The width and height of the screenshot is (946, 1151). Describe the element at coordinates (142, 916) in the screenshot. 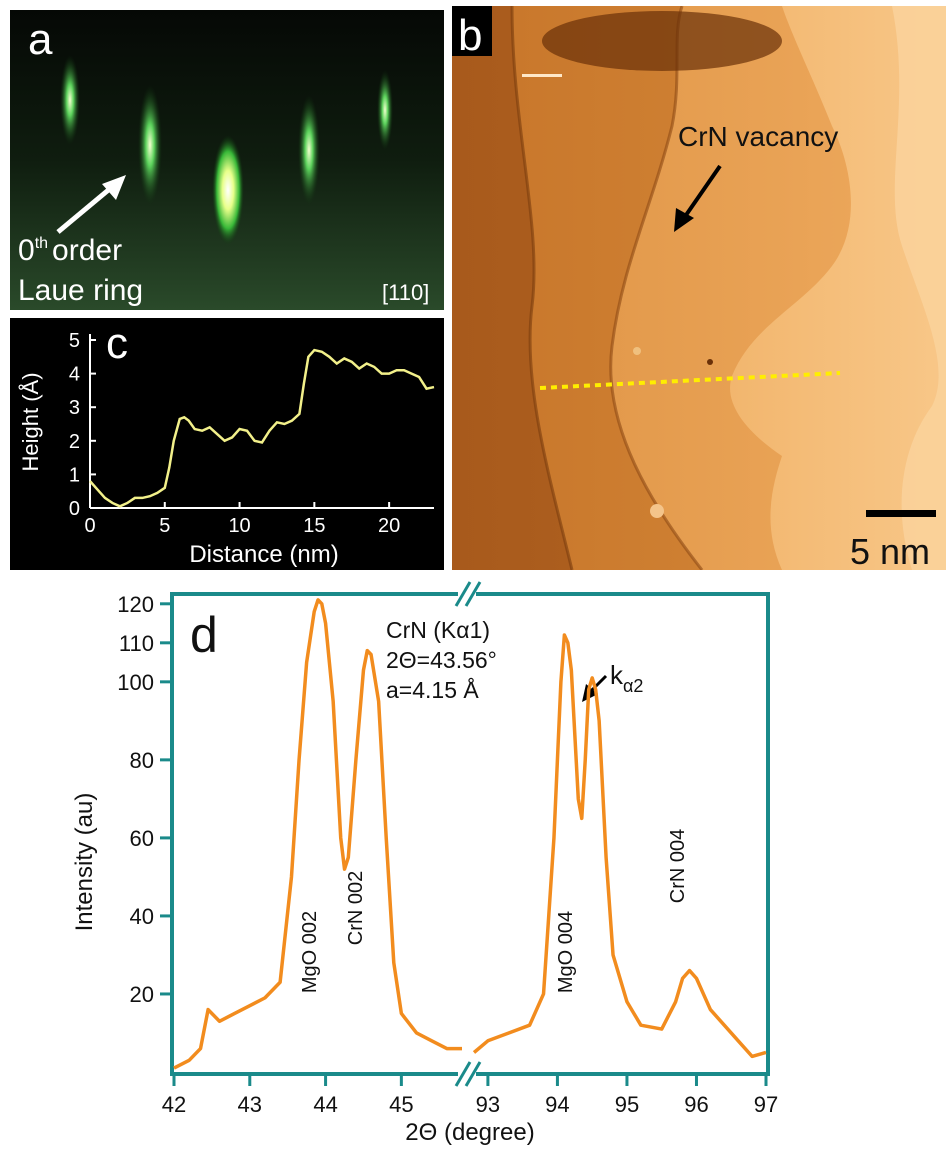

I see `y-tick-label: 40` at that location.